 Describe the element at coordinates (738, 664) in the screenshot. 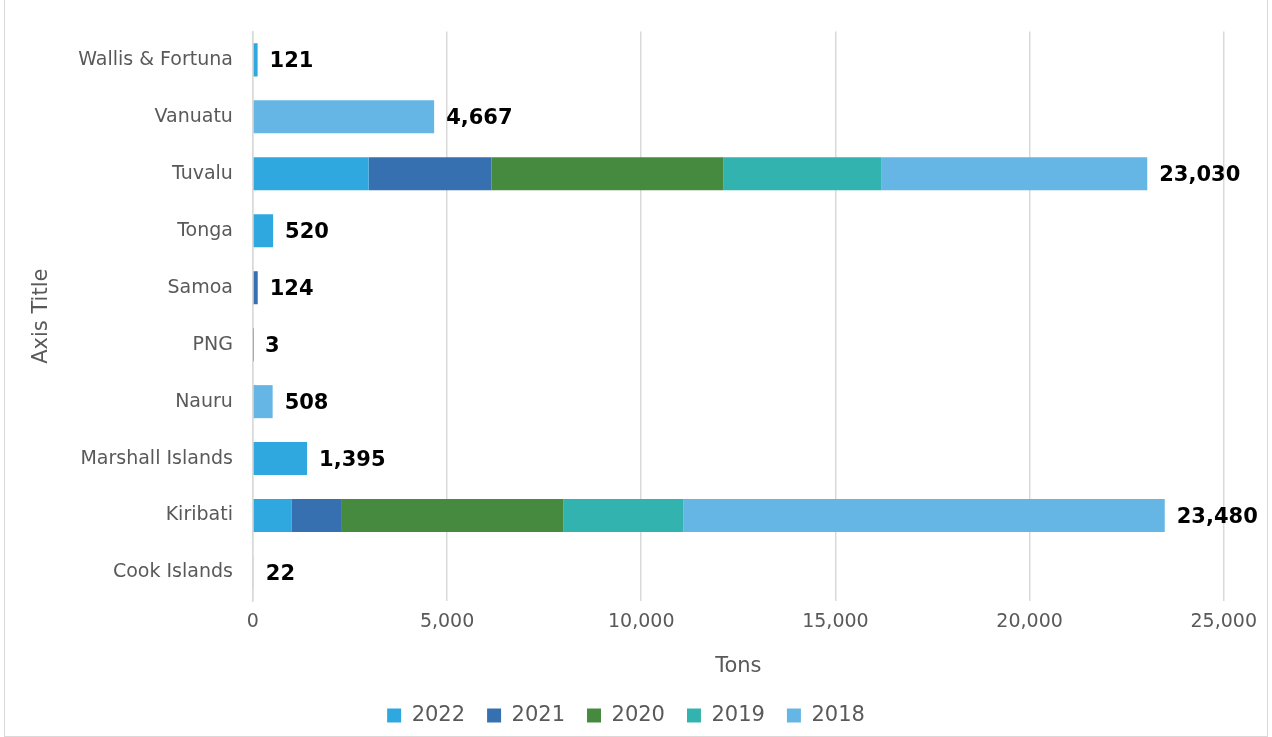

I see `x-axis-title: Tons` at that location.